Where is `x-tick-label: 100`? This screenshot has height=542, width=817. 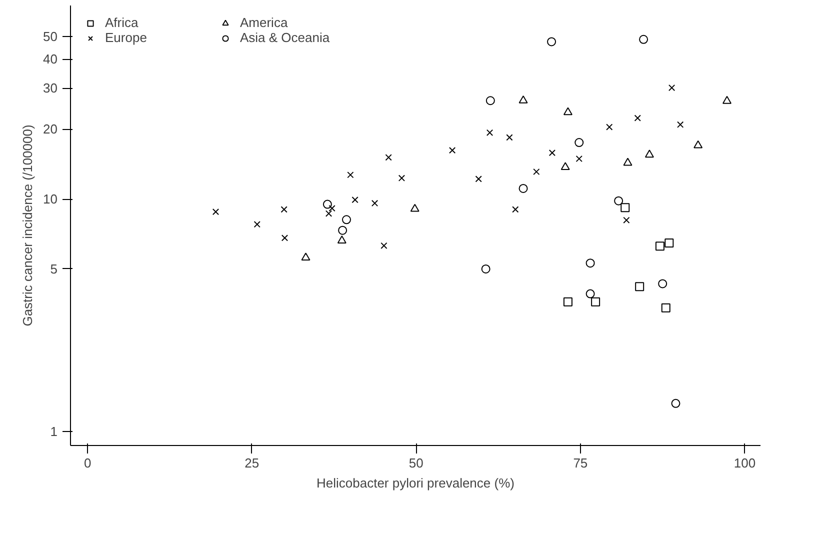
x-tick-label: 100 is located at coordinates (745, 463).